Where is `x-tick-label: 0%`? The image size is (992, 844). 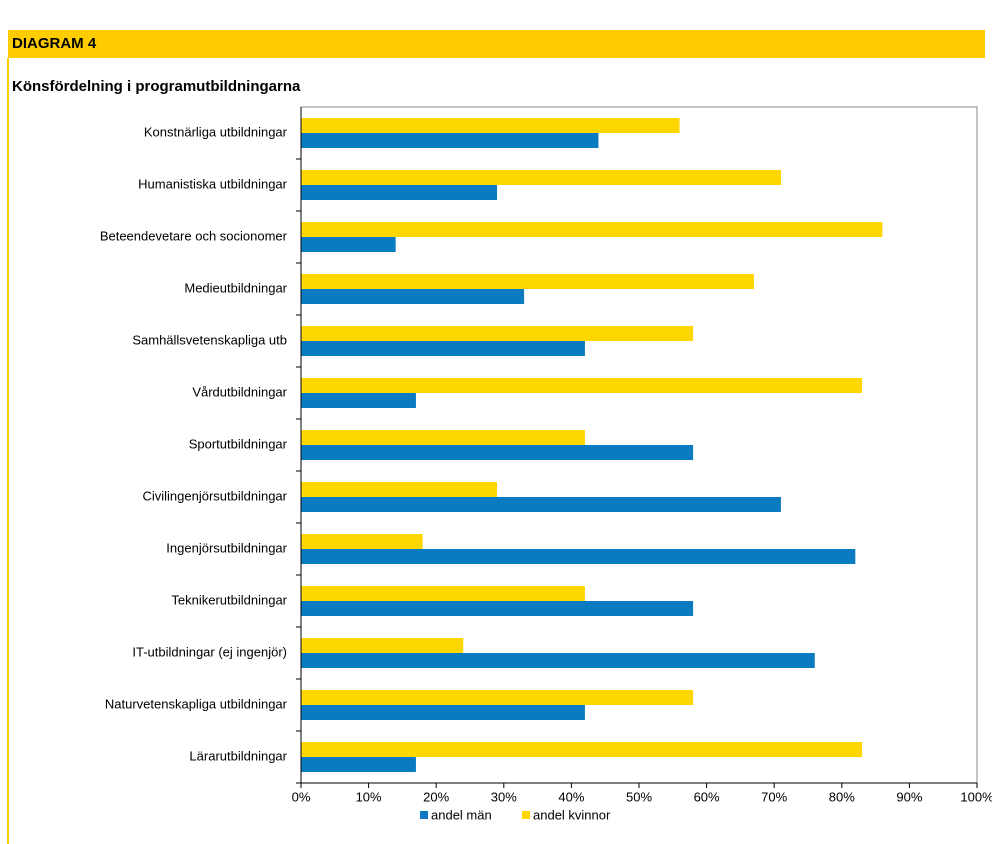
x-tick-label: 0% is located at coordinates (301, 796).